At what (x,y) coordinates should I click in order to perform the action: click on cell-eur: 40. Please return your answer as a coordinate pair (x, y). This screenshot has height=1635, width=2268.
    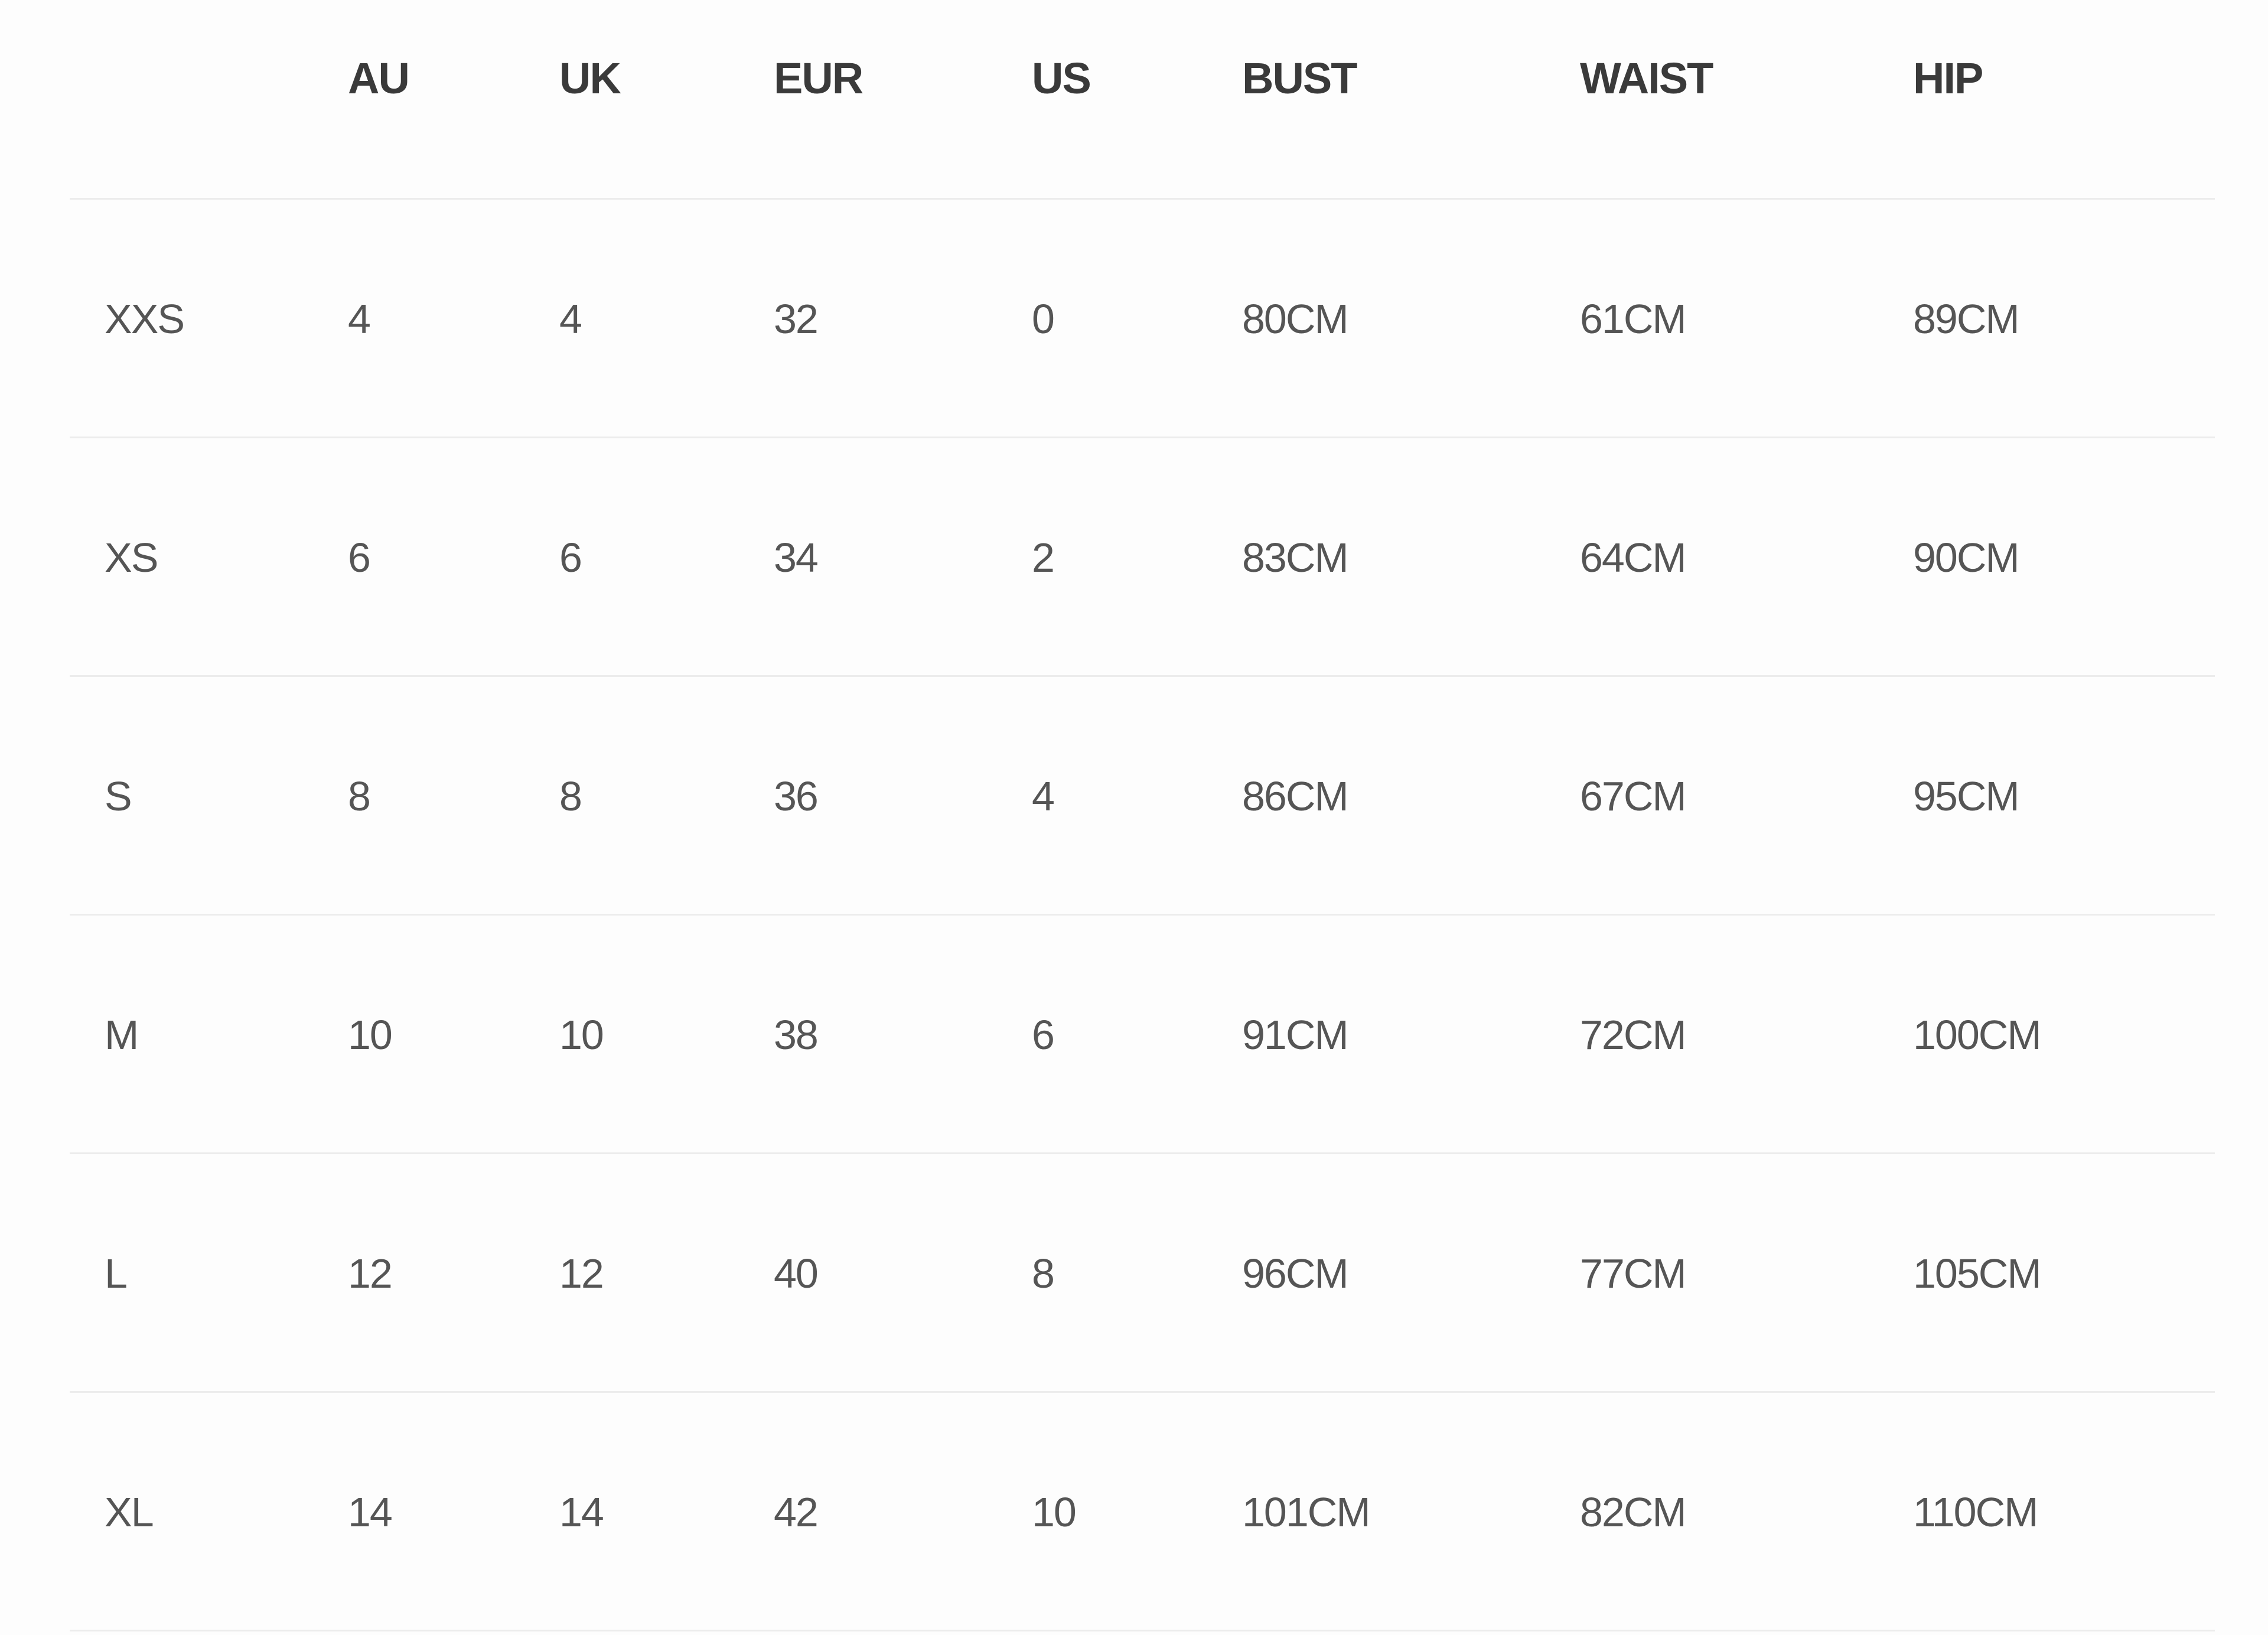
    Looking at the image, I should click on (796, 1273).